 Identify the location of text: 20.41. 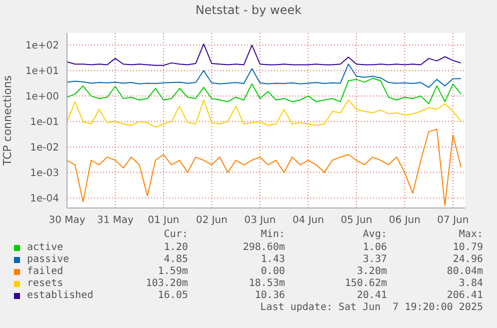
(371, 295).